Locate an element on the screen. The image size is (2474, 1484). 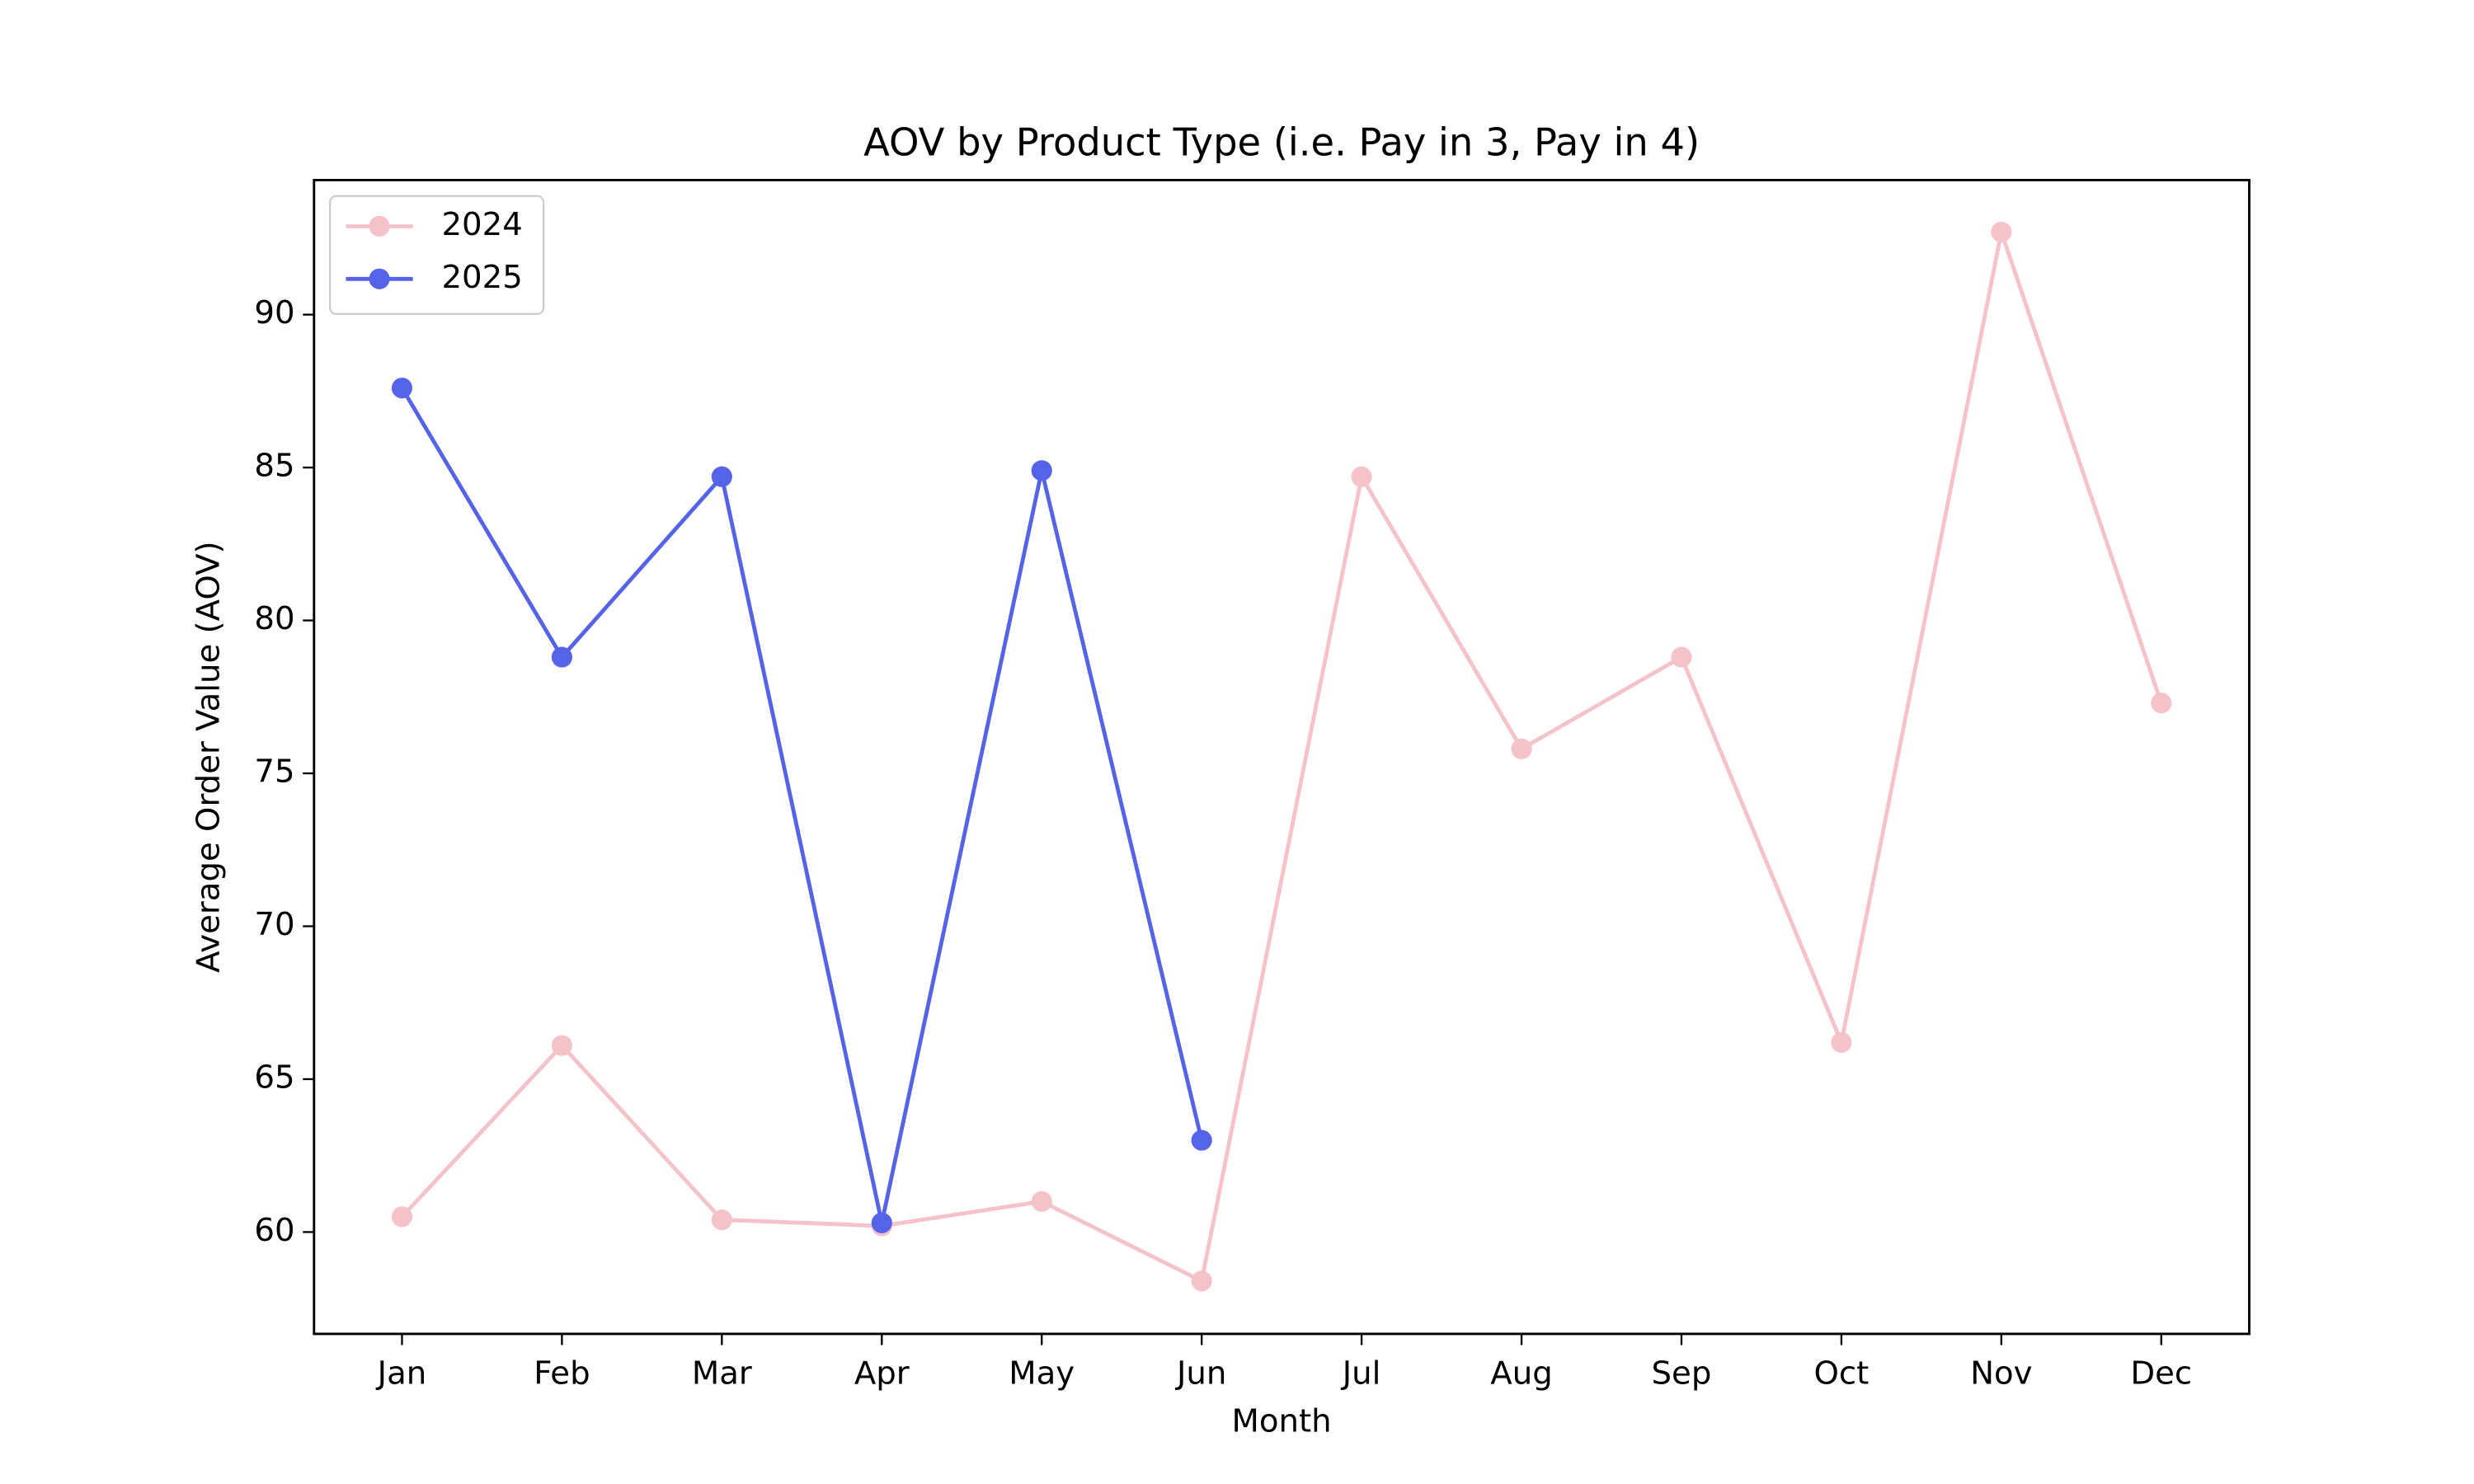
y-tick-label: 75 is located at coordinates (274, 772).